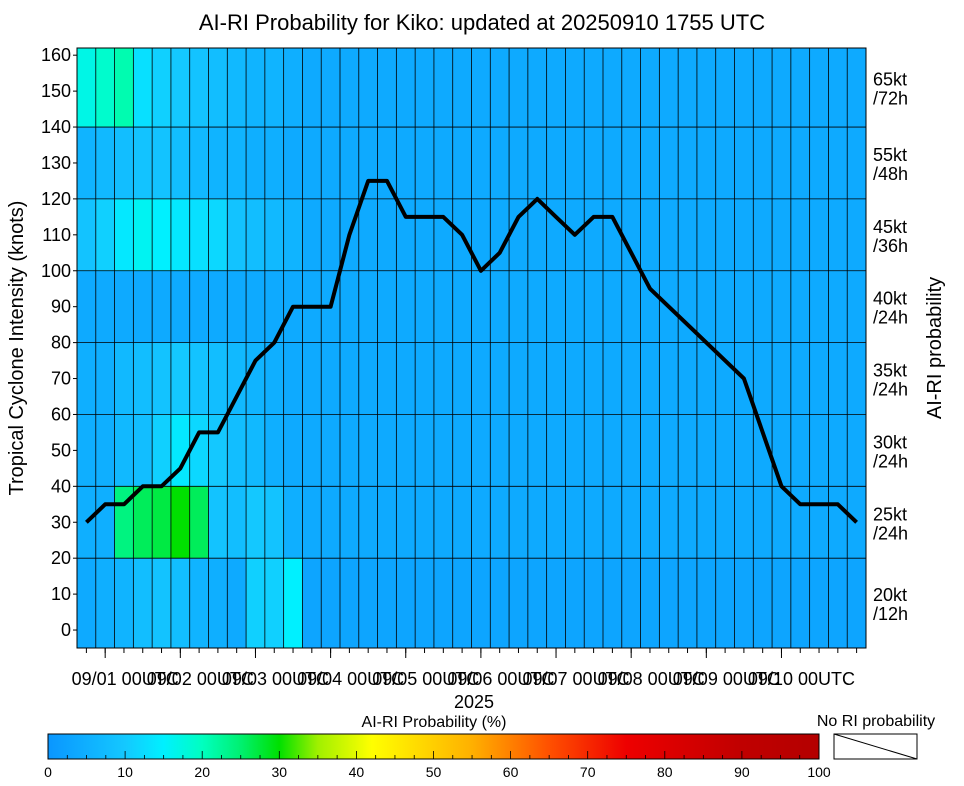 Image resolution: width=964 pixels, height=786 pixels. What do you see at coordinates (48, 772) in the screenshot?
I see `colorbar-tick-label: 0` at bounding box center [48, 772].